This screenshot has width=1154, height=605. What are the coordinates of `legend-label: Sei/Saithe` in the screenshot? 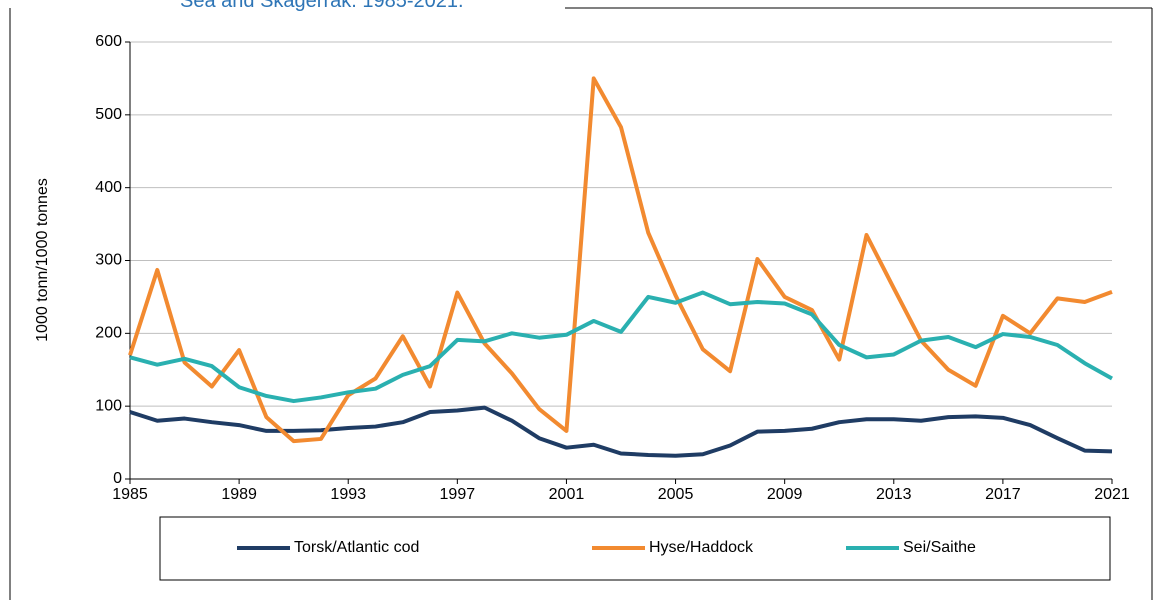 It's located at (939, 547).